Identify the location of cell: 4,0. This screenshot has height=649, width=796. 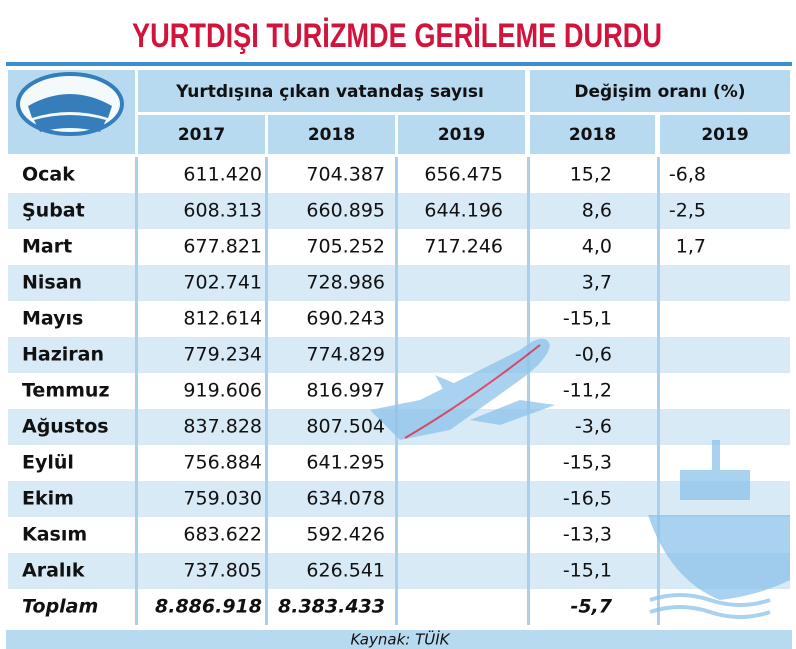
(597, 247).